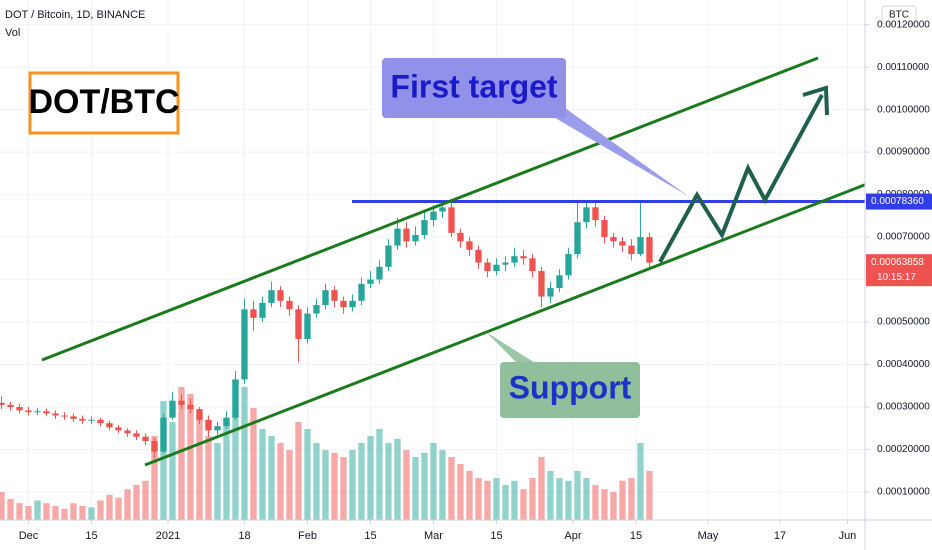 This screenshot has height=550, width=932. Describe the element at coordinates (29, 536) in the screenshot. I see `x-tick-label: Dec` at that location.